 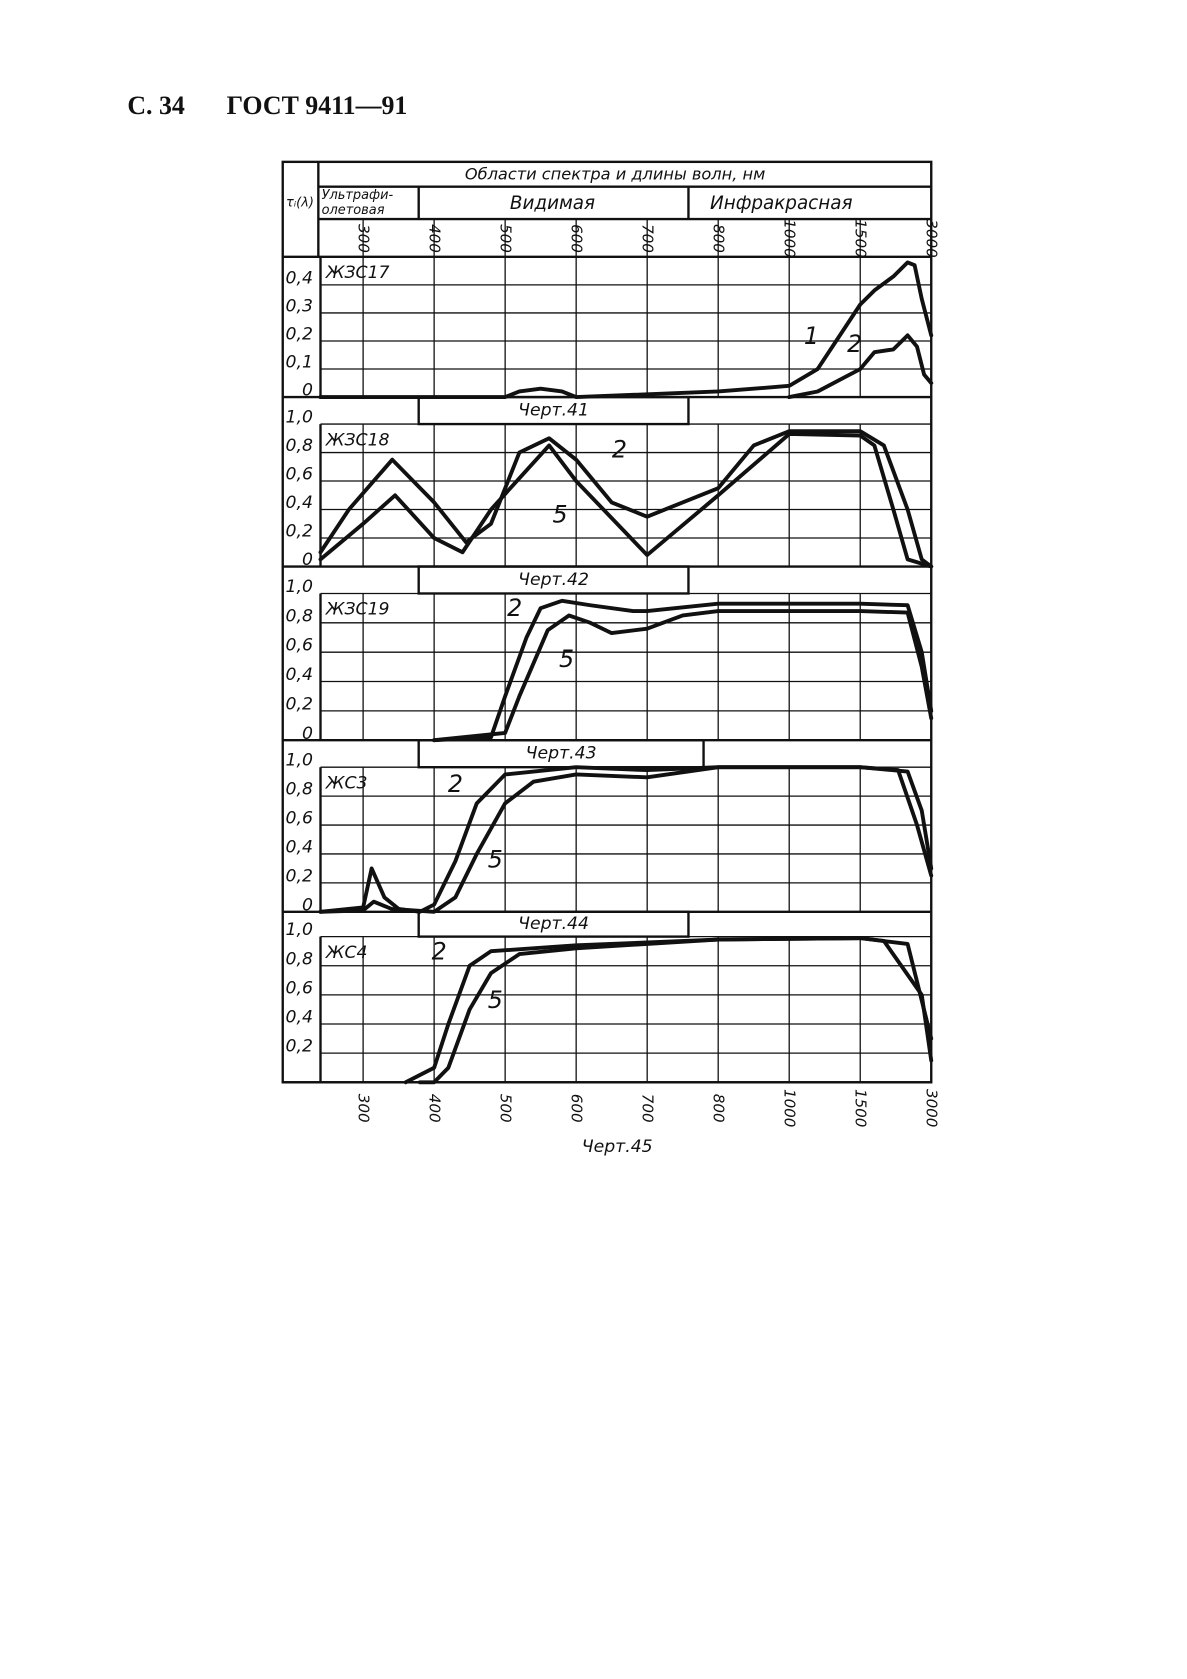 I want to click on curve-label: 1, so click(x=811, y=336).